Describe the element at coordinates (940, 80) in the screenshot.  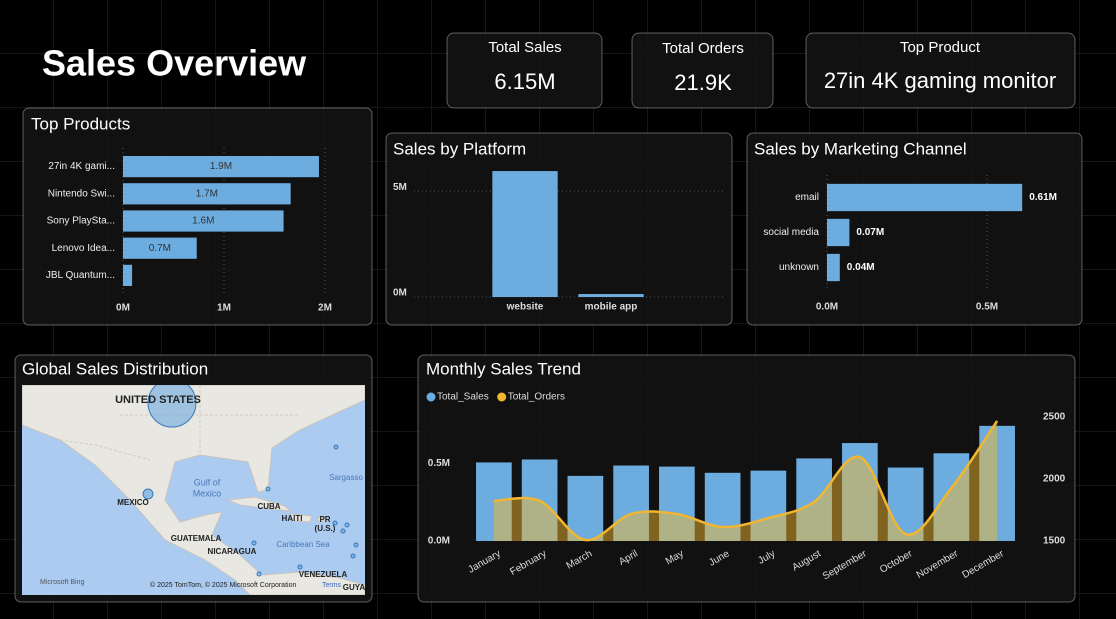
I see `kpi-value: 27in 4K gaming monitor` at that location.